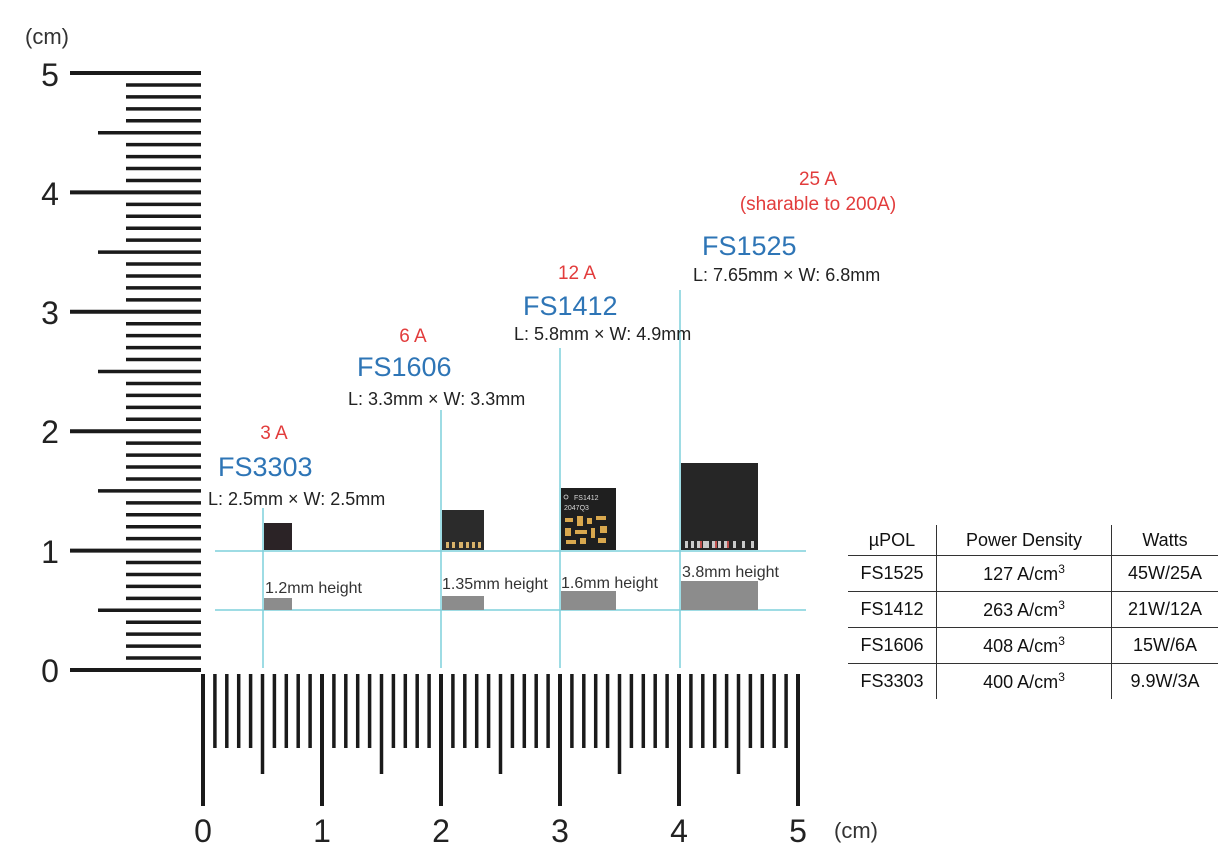  I want to click on chip-marking-line-2: 2047Q3, so click(576, 508).